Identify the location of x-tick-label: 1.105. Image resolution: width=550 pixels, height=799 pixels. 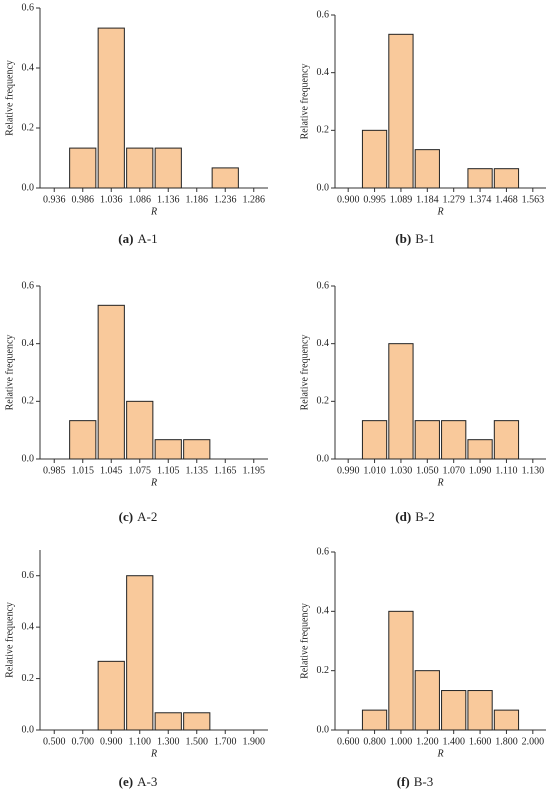
(168, 470).